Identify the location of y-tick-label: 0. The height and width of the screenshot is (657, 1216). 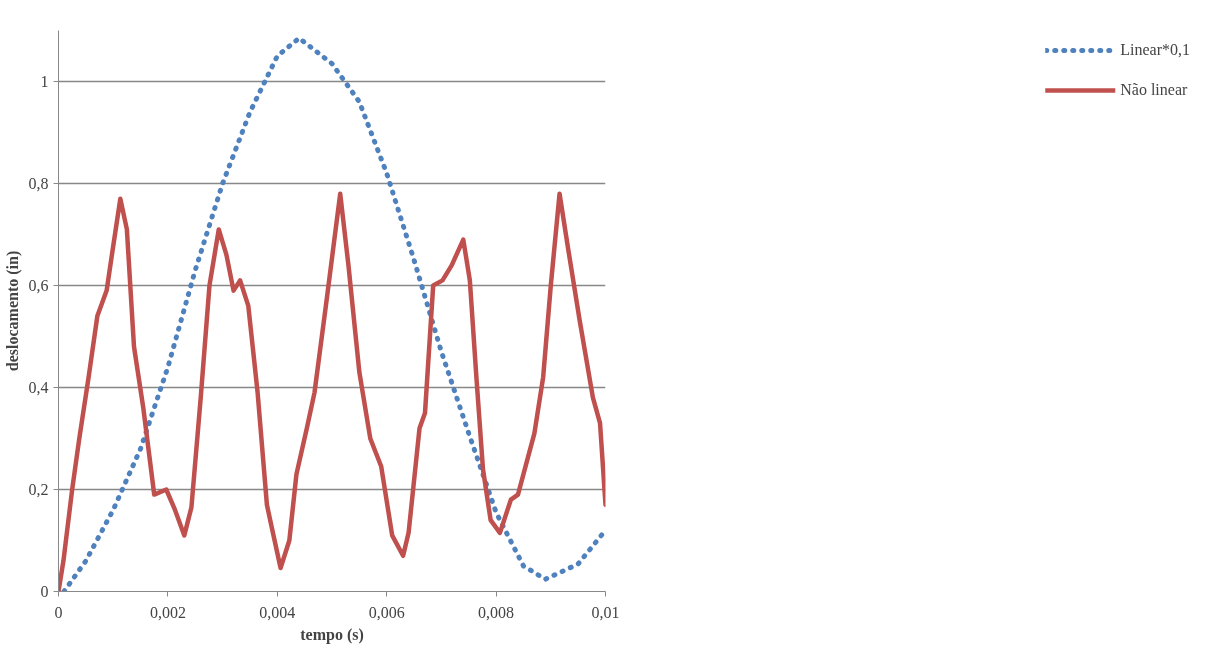
(44, 591).